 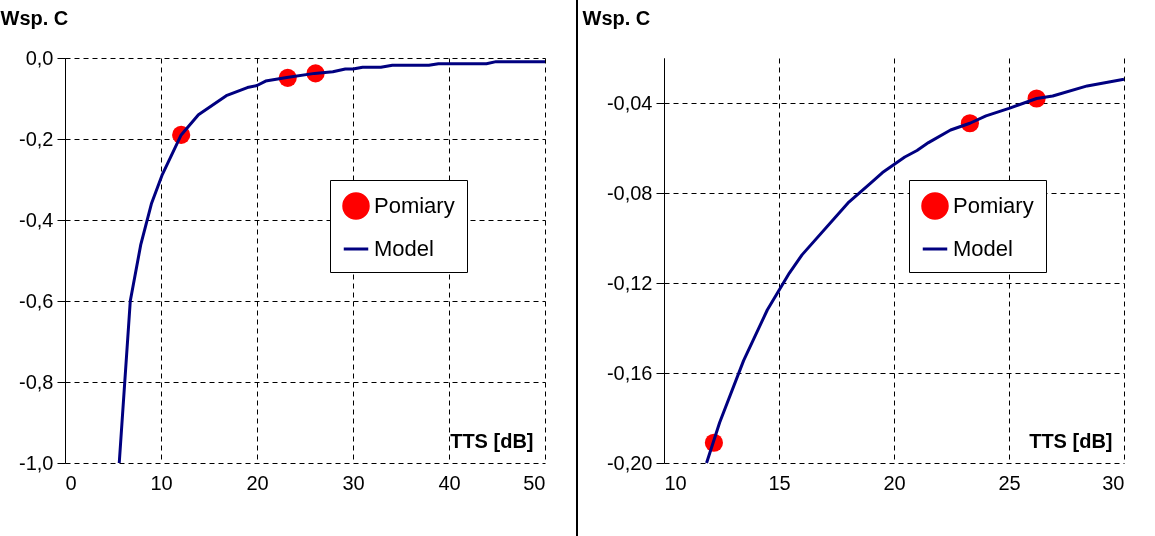 What do you see at coordinates (36, 381) in the screenshot?
I see `y-tick-label: -0,8` at bounding box center [36, 381].